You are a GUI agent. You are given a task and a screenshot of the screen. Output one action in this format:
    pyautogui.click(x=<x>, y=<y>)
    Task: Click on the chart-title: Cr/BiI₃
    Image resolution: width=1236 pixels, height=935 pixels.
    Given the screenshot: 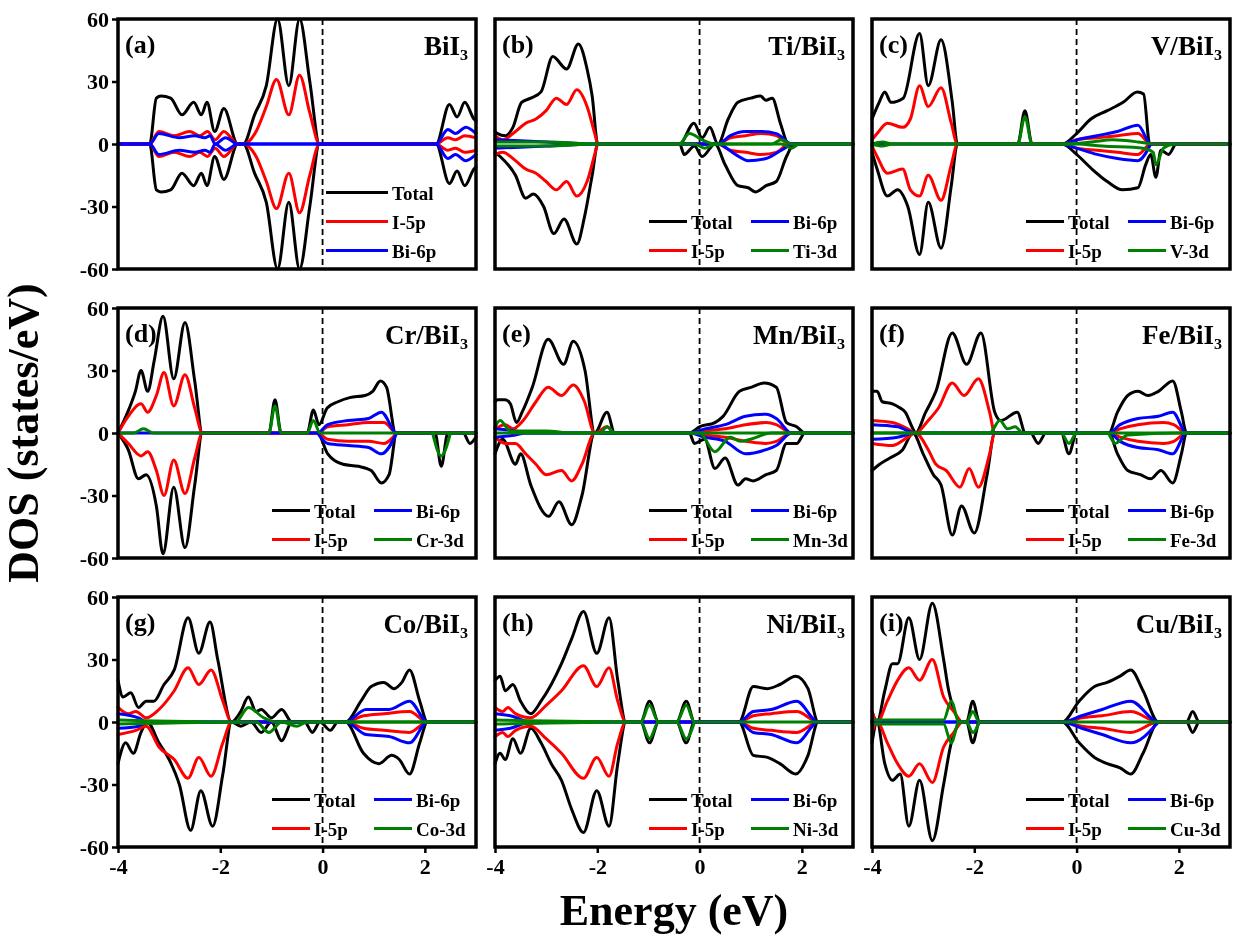 What is the action you would take?
    pyautogui.click(x=426, y=335)
    